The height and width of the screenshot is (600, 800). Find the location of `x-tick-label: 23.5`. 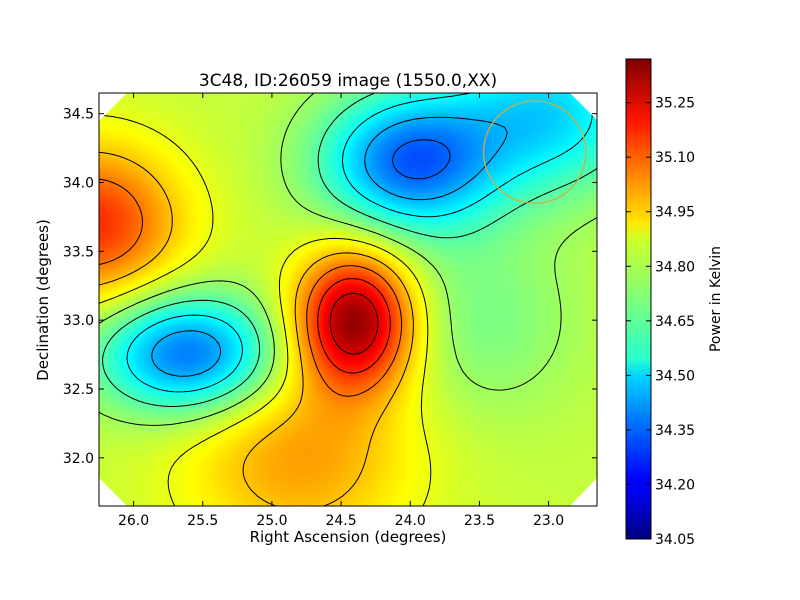

x-tick-label: 23.5 is located at coordinates (479, 521).